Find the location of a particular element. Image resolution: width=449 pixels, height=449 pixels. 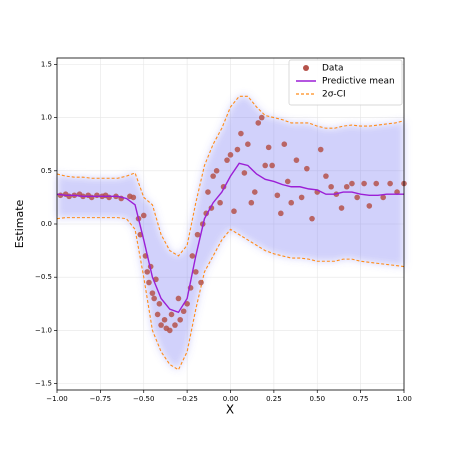

x-tick-label: 0.00 is located at coordinates (231, 399).